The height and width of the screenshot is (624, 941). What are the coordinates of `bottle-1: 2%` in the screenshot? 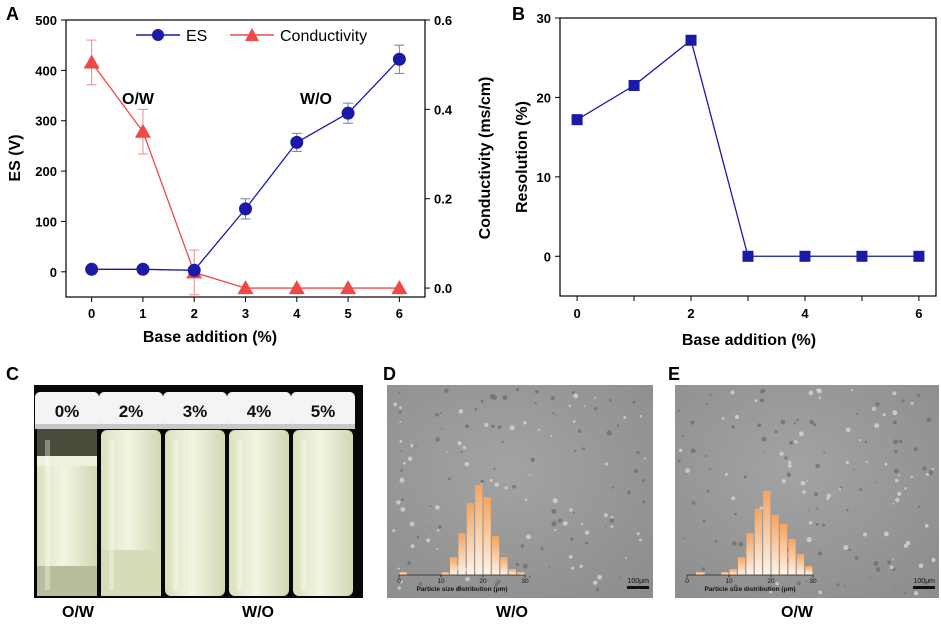 It's located at (131, 494).